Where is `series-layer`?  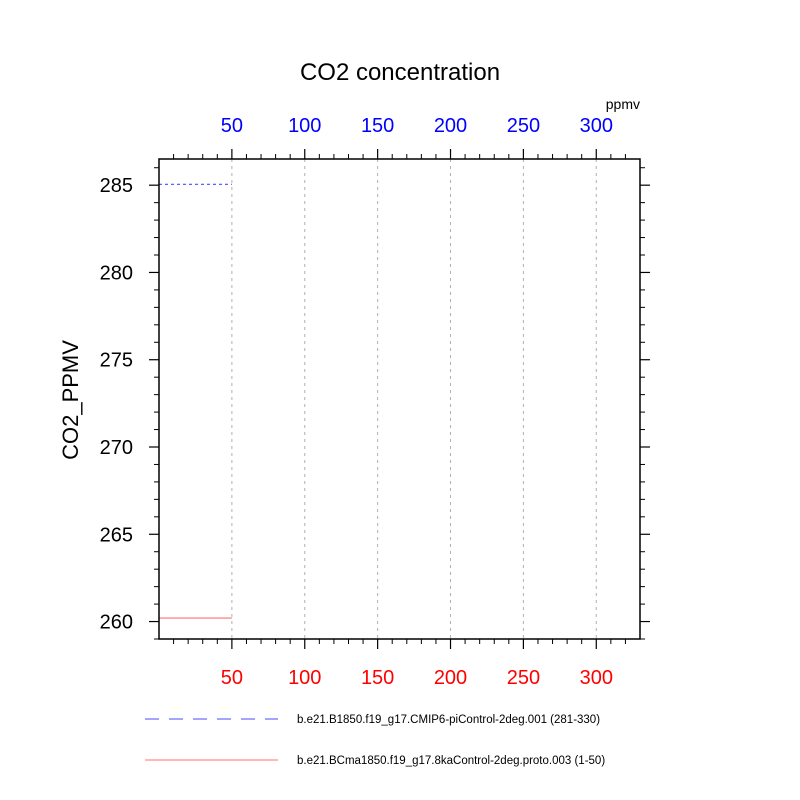
series-layer is located at coordinates (195, 401).